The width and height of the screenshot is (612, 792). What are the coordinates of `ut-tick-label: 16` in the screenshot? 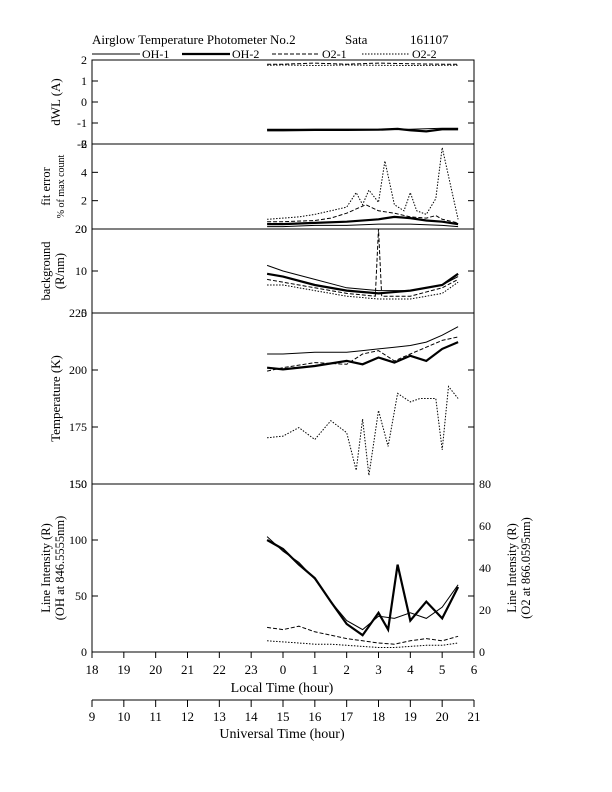 It's located at (315, 716).